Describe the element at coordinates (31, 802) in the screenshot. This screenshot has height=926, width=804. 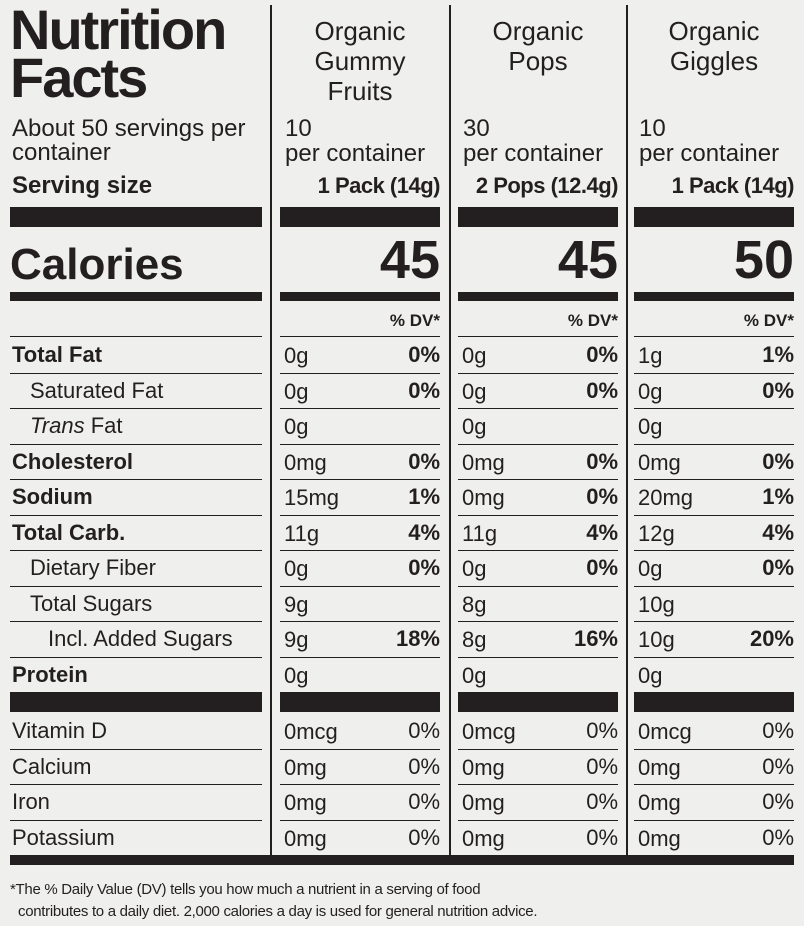
I see `vitamin-label: Iron` at that location.